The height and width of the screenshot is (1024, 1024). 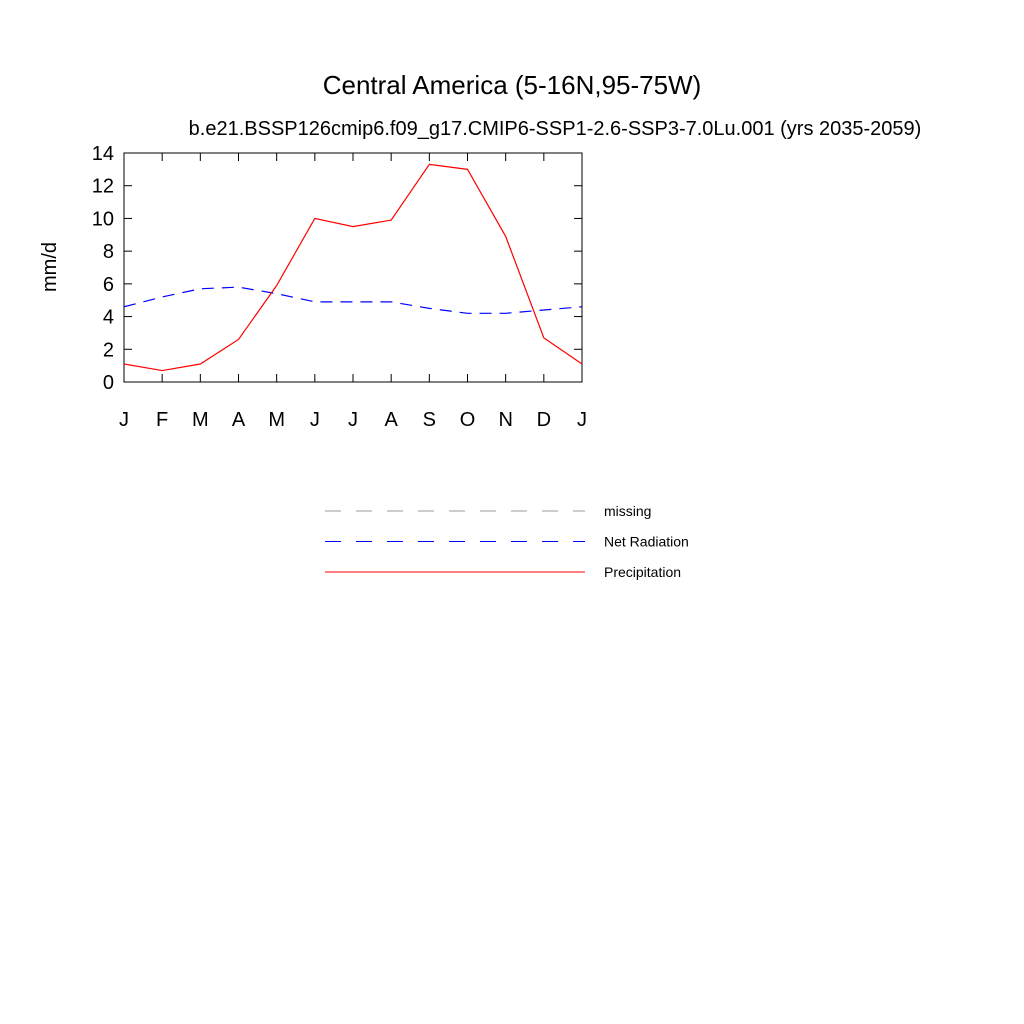 What do you see at coordinates (108, 252) in the screenshot?
I see `y-tick-label: 8` at bounding box center [108, 252].